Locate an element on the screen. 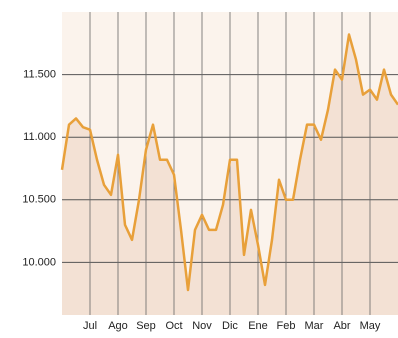 The image size is (398, 338). x-tick-label: May is located at coordinates (370, 326).